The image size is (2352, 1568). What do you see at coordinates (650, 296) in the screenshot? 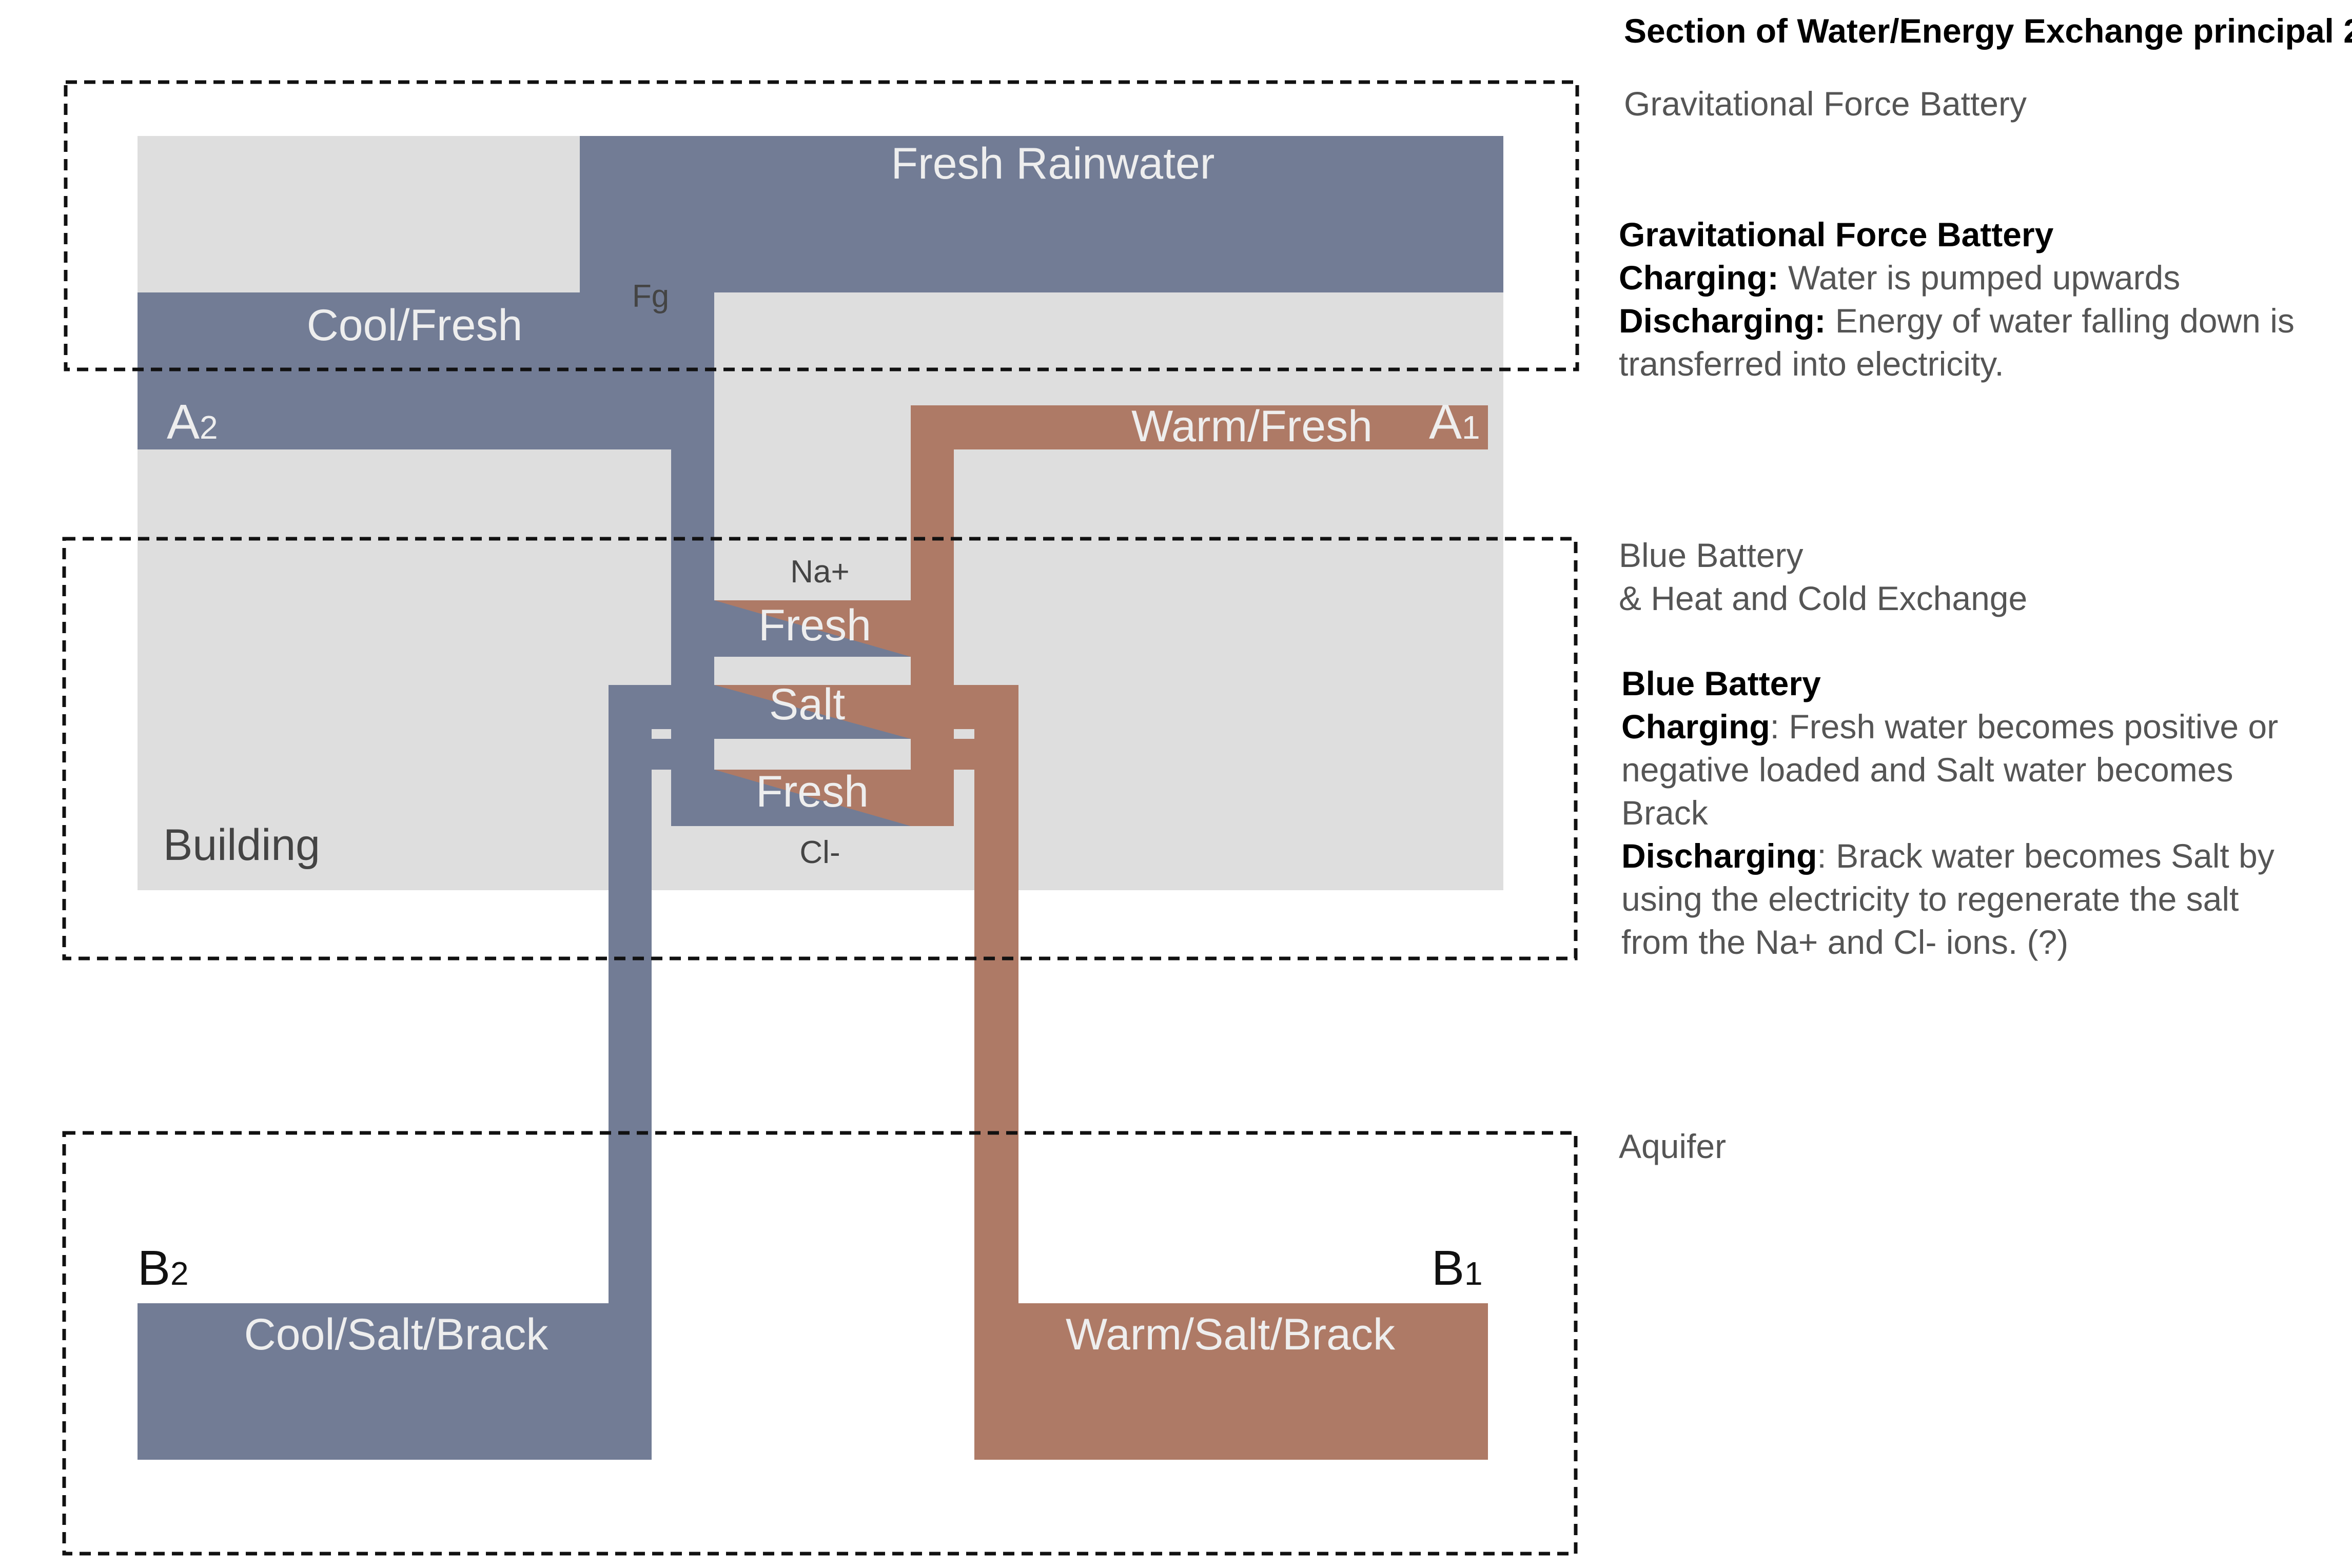
I see `fg-label: Fg` at bounding box center [650, 296].